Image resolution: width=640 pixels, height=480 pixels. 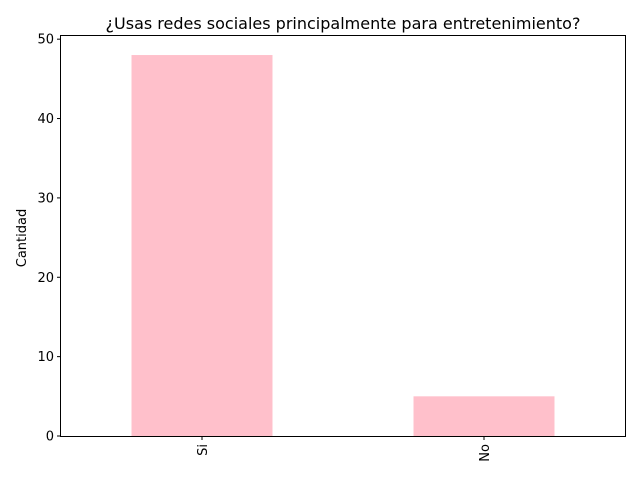 What do you see at coordinates (45, 357) in the screenshot?
I see `y-tick-label: 10` at bounding box center [45, 357].